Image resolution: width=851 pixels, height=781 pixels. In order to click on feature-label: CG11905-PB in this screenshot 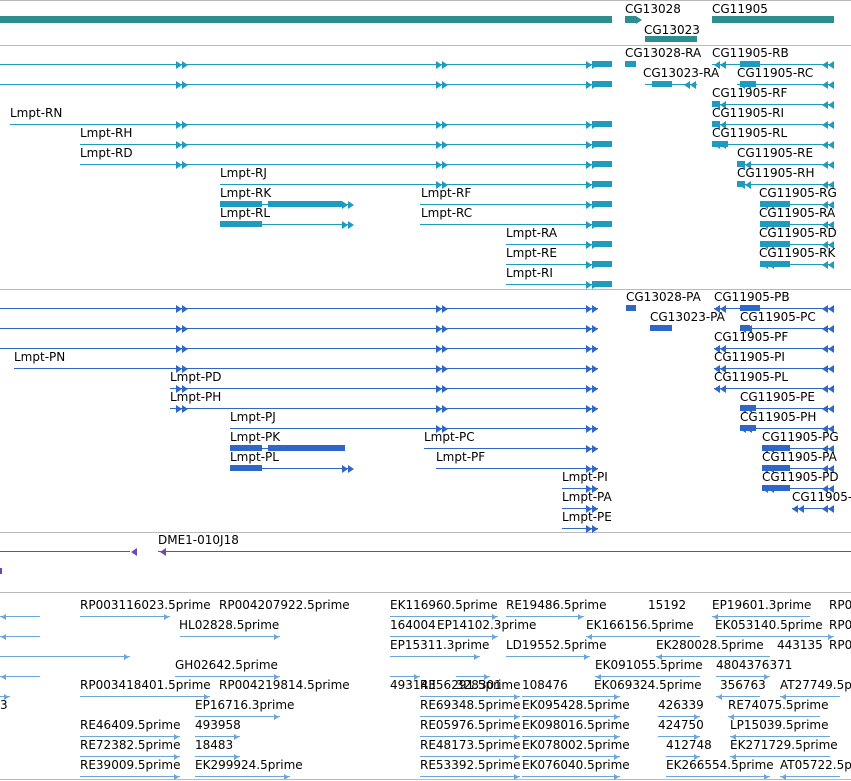, I will do `click(752, 297)`.